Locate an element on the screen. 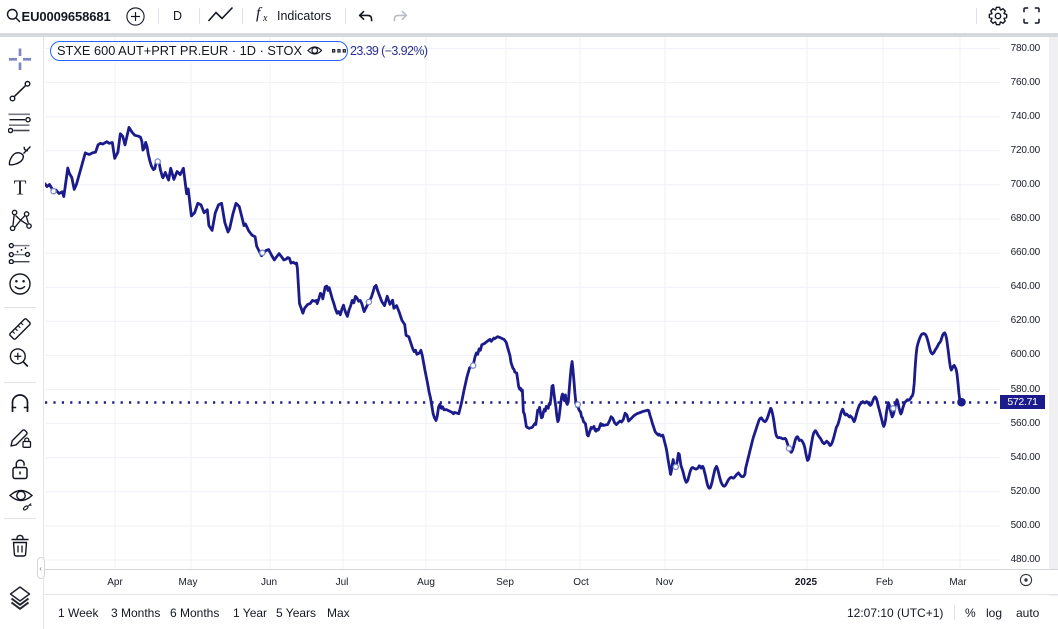  svg-text: T is located at coordinates (20, 188).